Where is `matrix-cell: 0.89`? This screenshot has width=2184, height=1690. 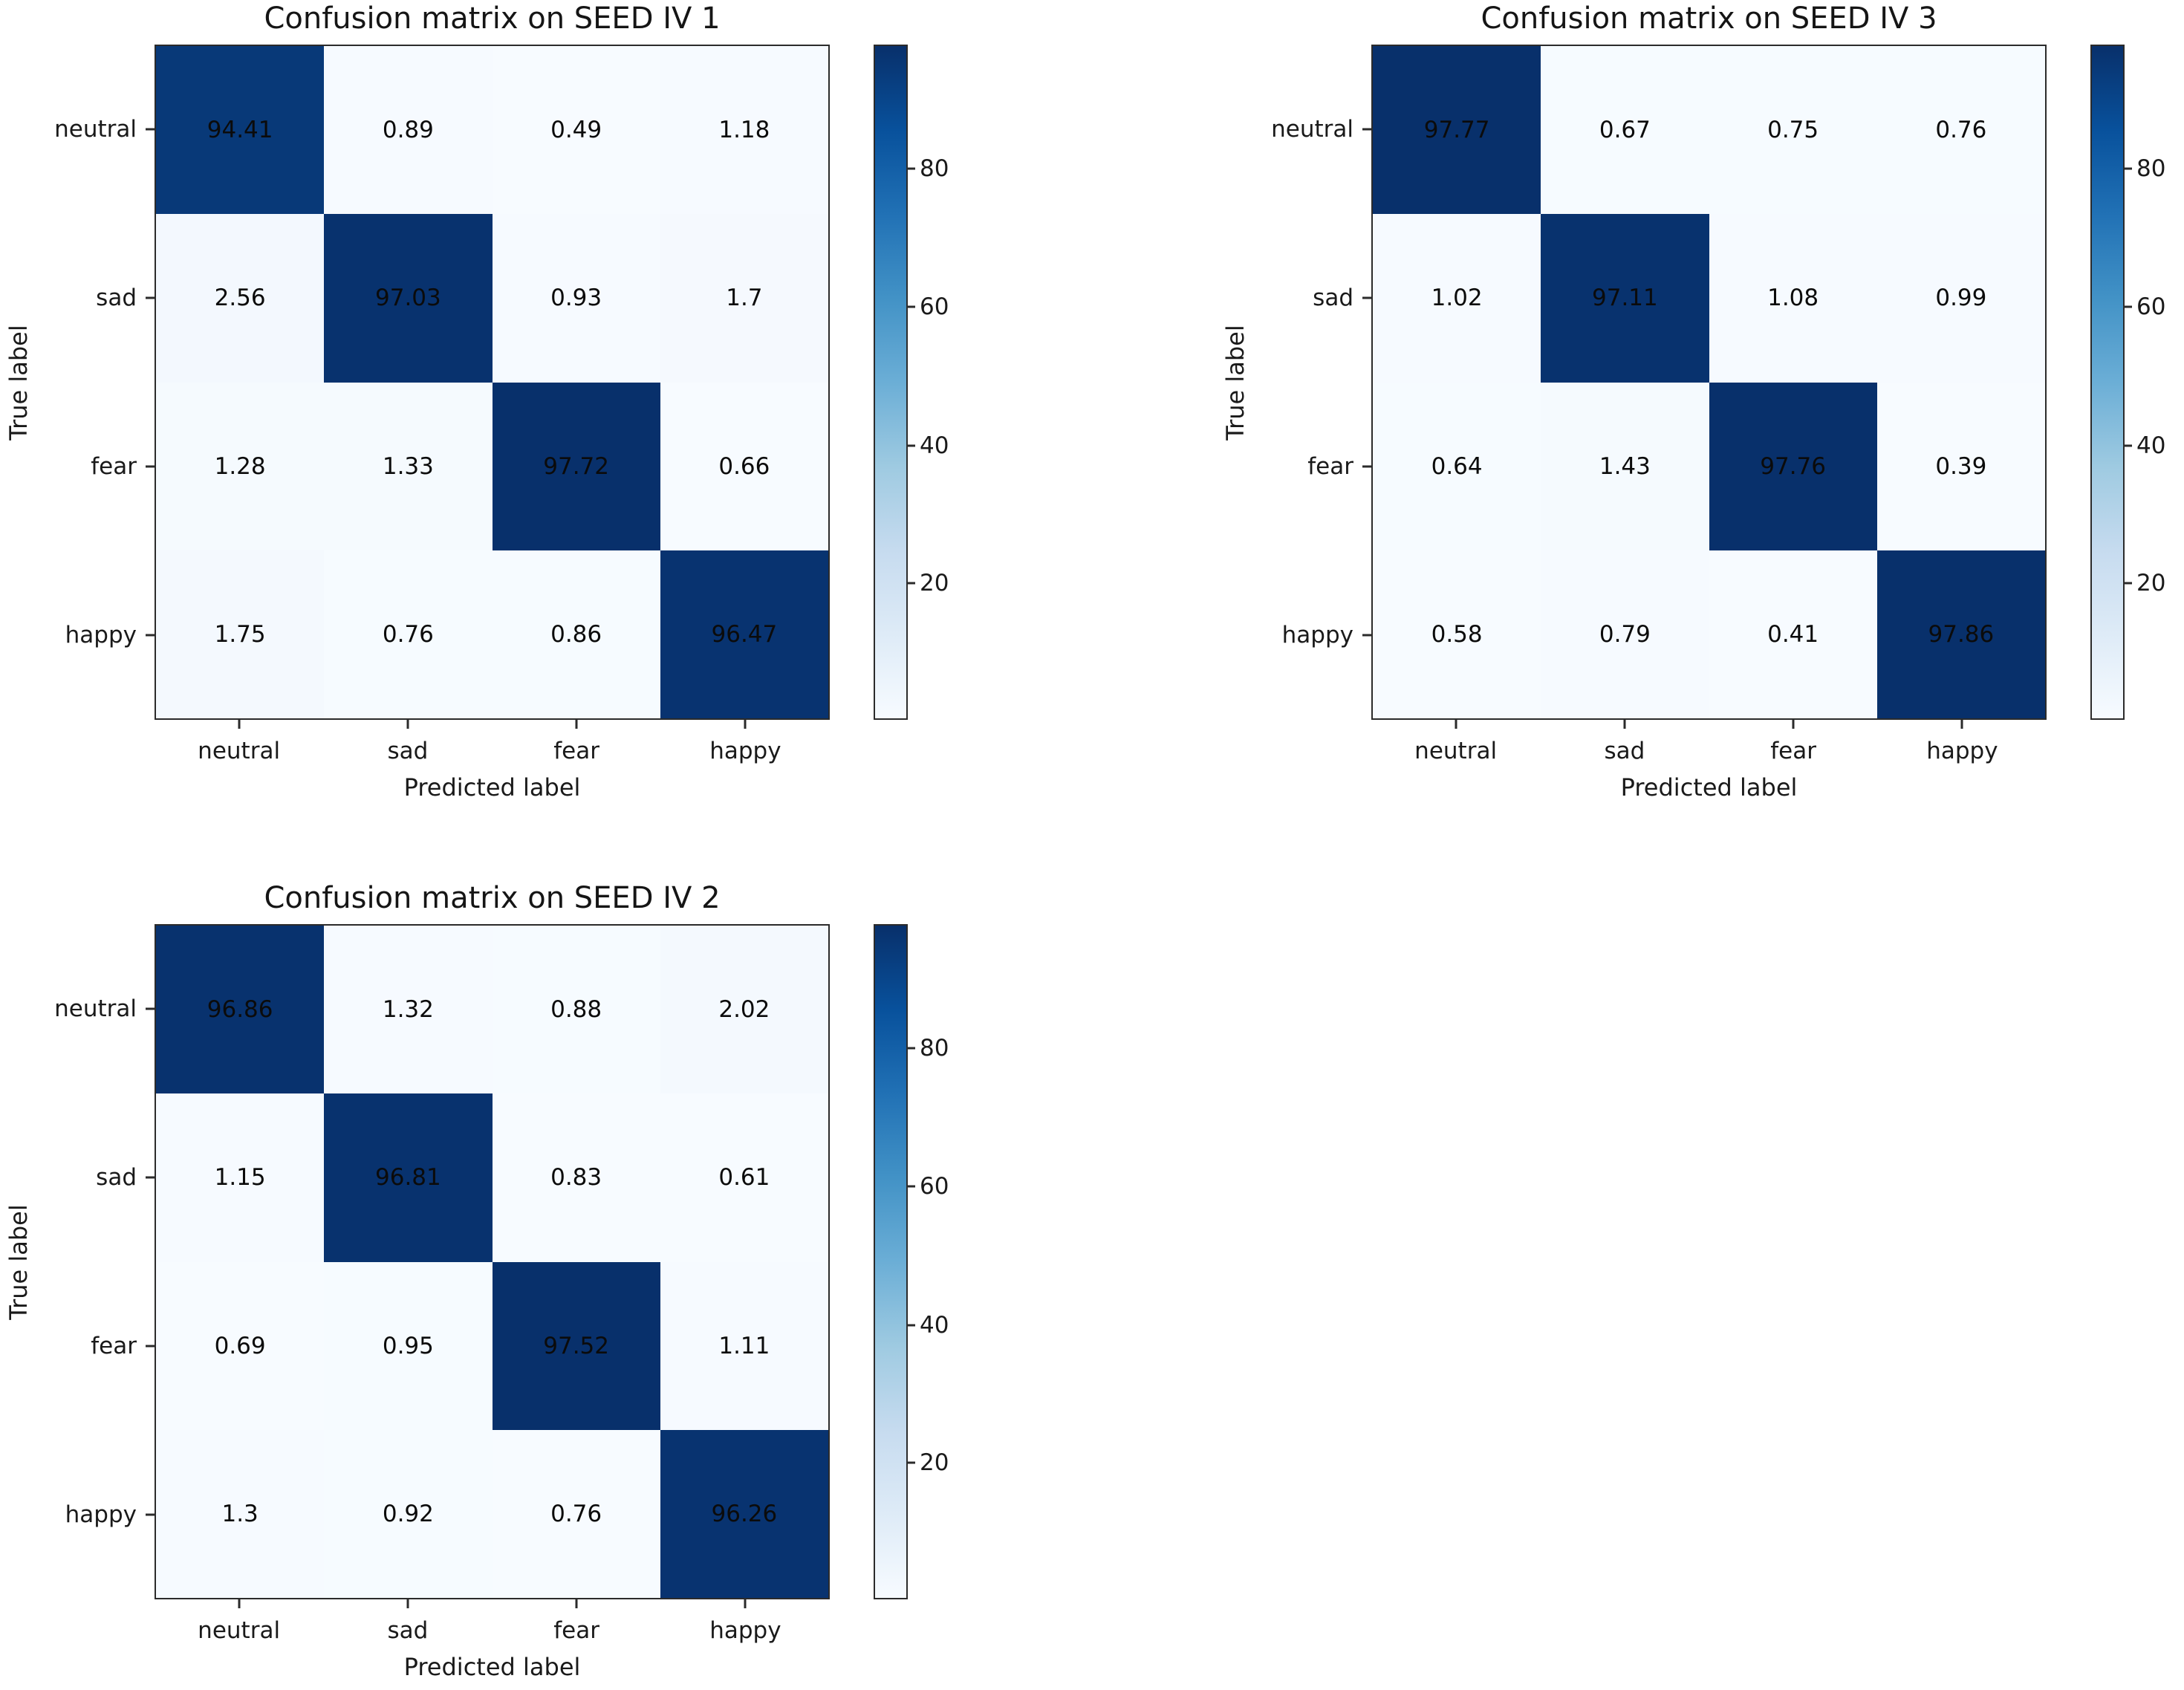
matrix-cell: 0.89 is located at coordinates (409, 130).